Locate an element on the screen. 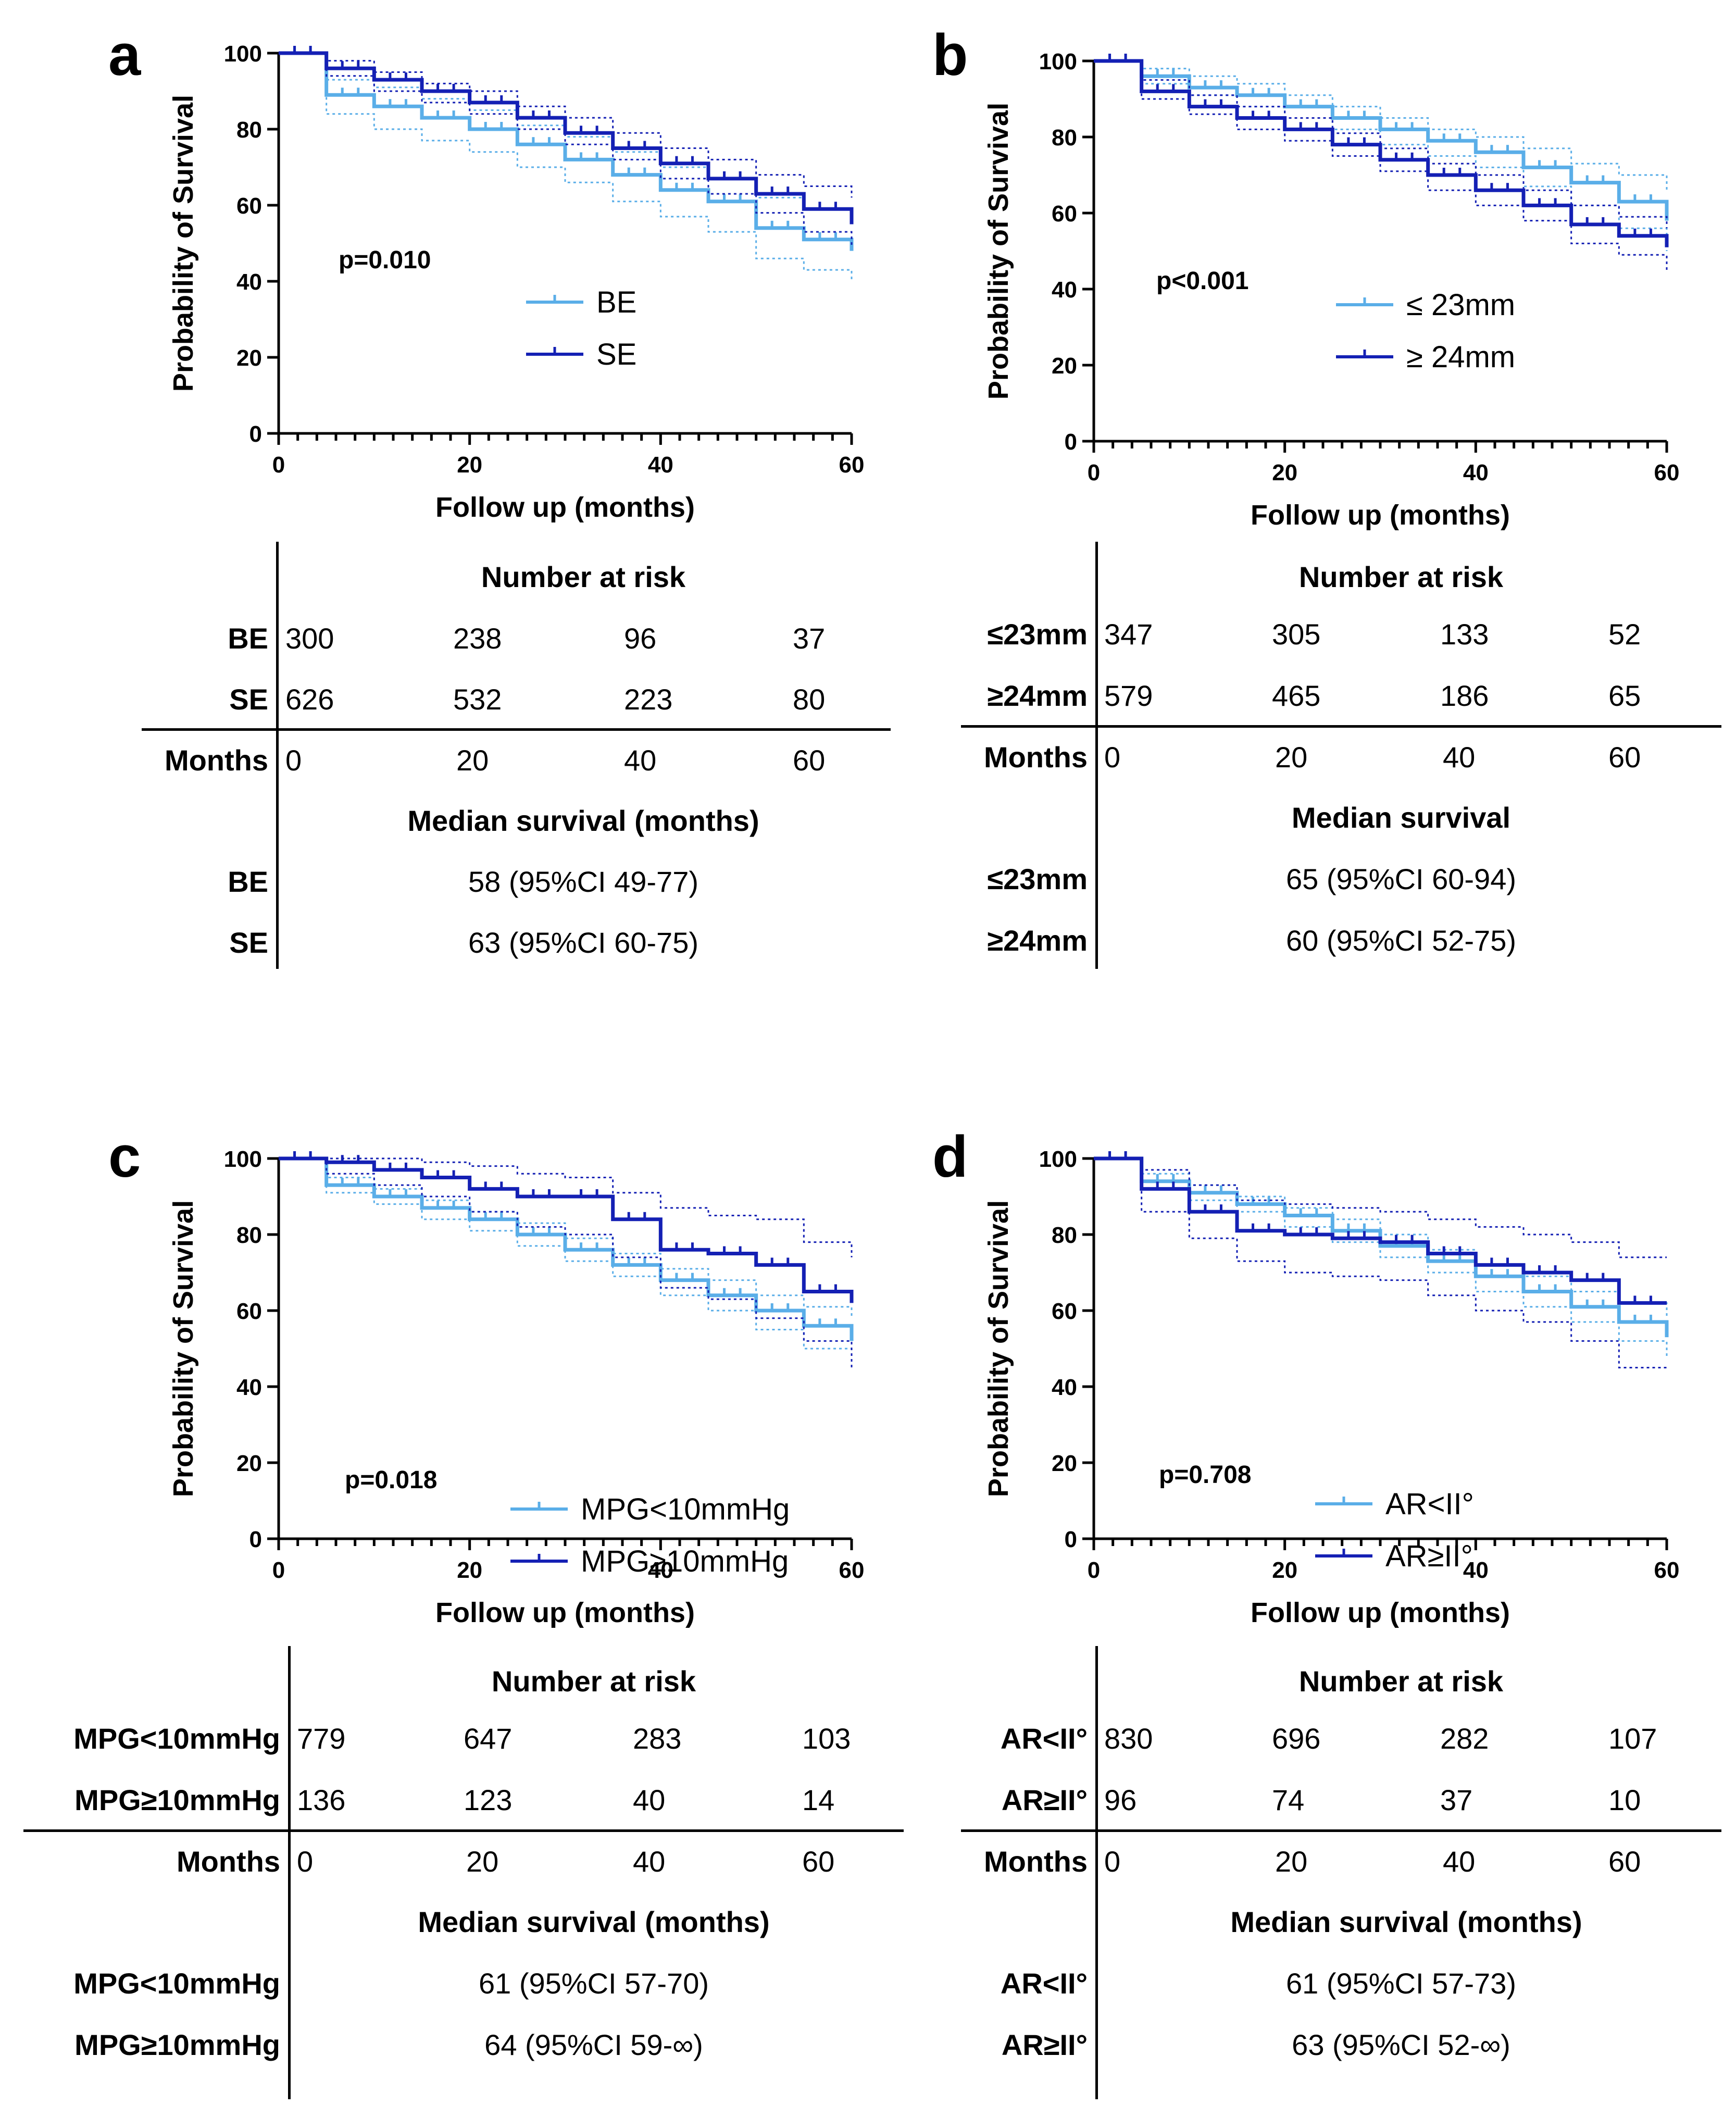 Image resolution: width=1736 pixels, height=2106 pixels. series-0-survival-line is located at coordinates (566, 151).